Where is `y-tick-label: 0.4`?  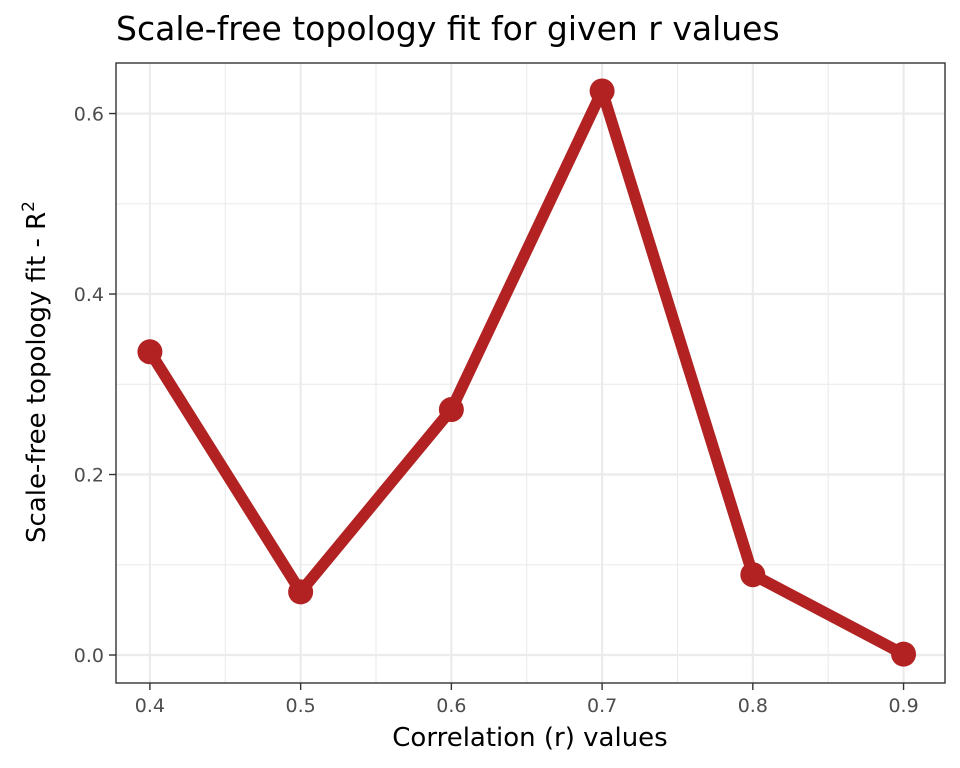 y-tick-label: 0.4 is located at coordinates (89, 295).